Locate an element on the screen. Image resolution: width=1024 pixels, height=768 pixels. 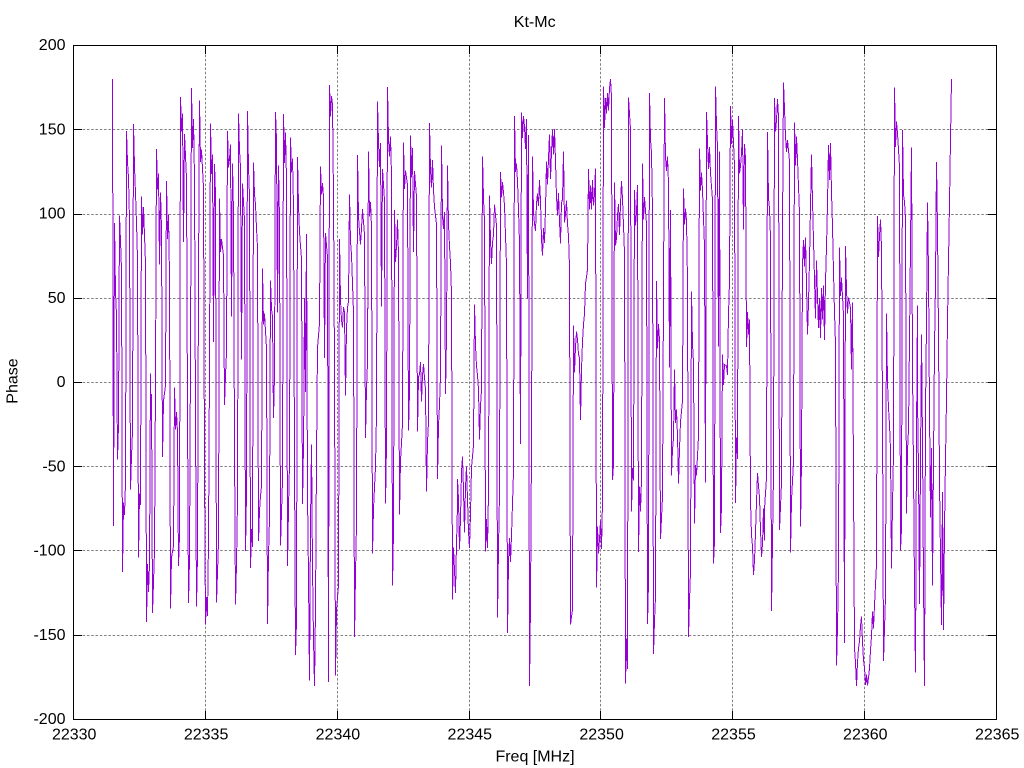
svg-text: 22340 is located at coordinates (338, 735).